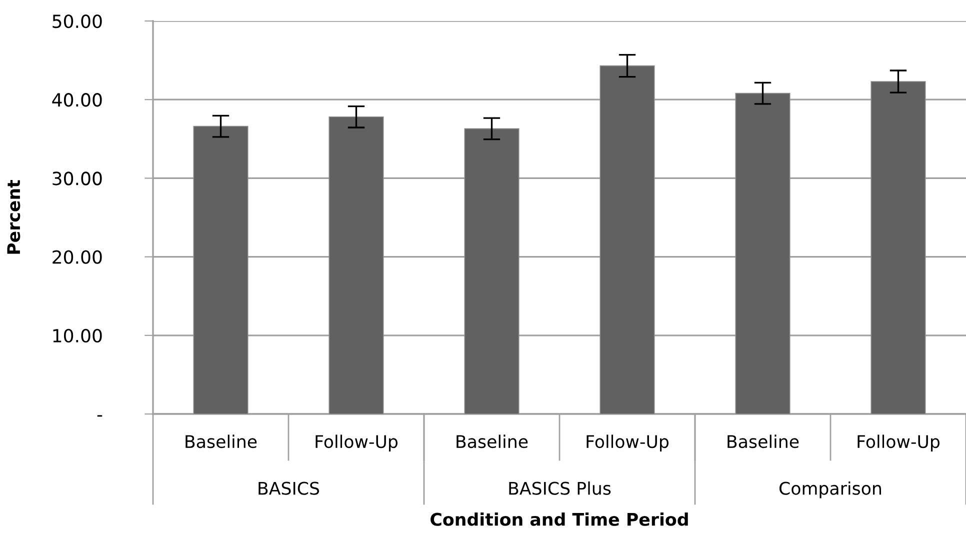 The width and height of the screenshot is (966, 533). What do you see at coordinates (77, 21) in the screenshot?
I see `y-tick-label: 50.00` at bounding box center [77, 21].